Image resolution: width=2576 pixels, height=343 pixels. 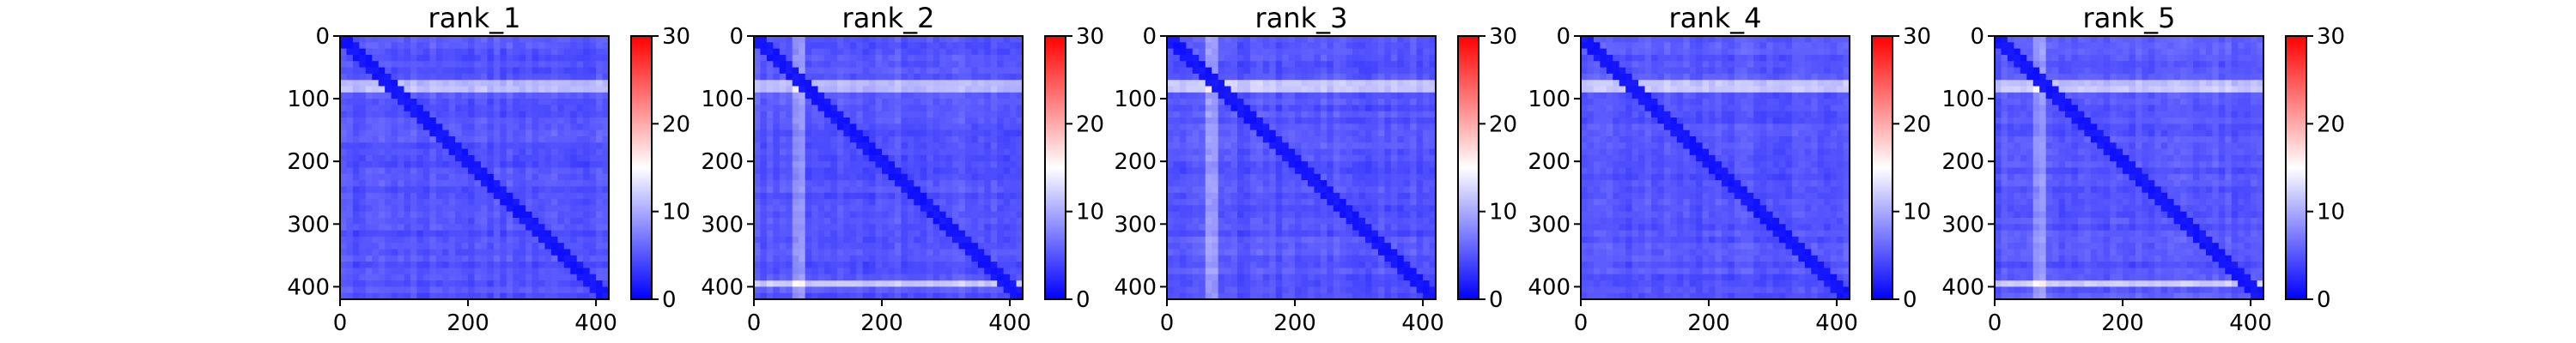 What do you see at coordinates (596, 323) in the screenshot?
I see `x-tick-label: 400` at bounding box center [596, 323].